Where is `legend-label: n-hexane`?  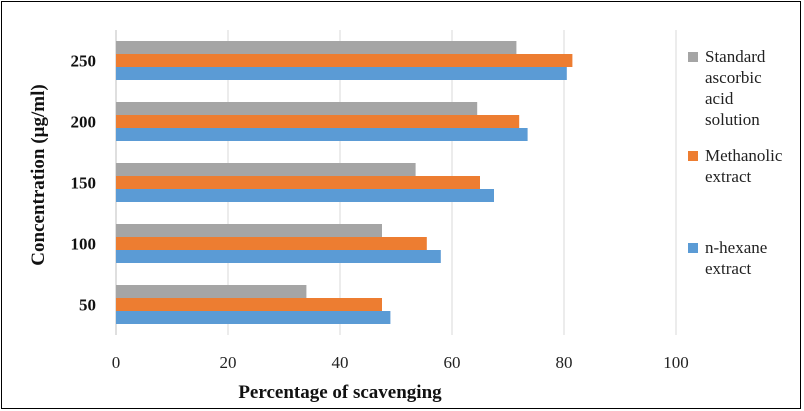 legend-label: n-hexane is located at coordinates (736, 247).